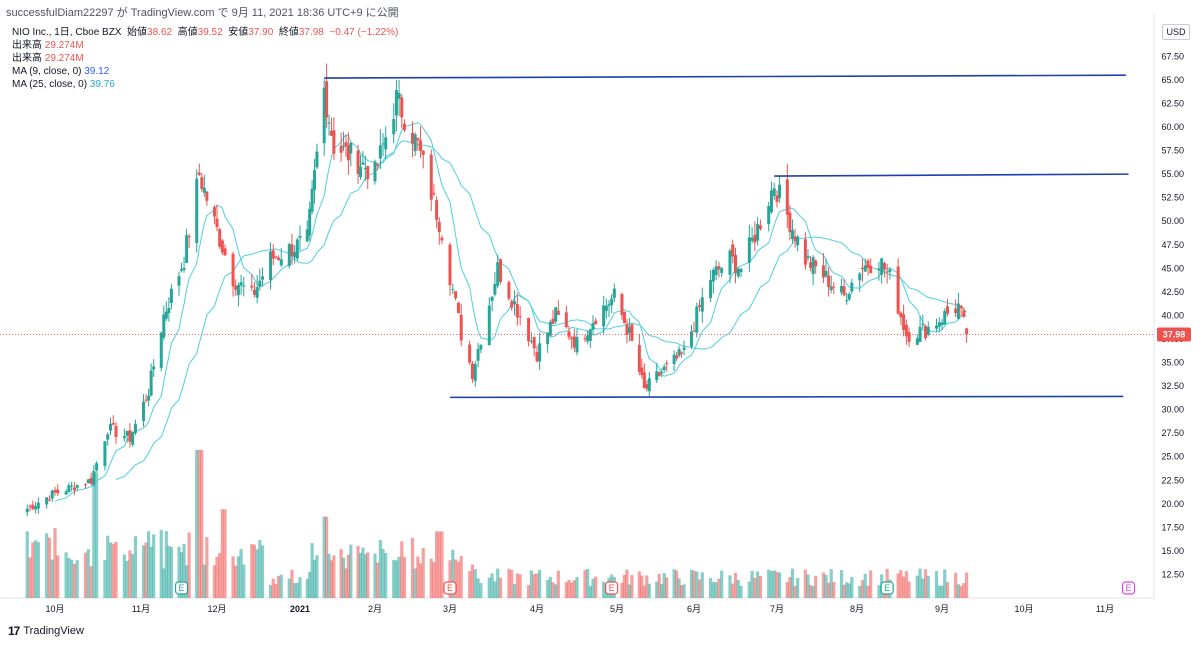 The height and width of the screenshot is (645, 1200). I want to click on x-tick-label: 8月, so click(857, 609).